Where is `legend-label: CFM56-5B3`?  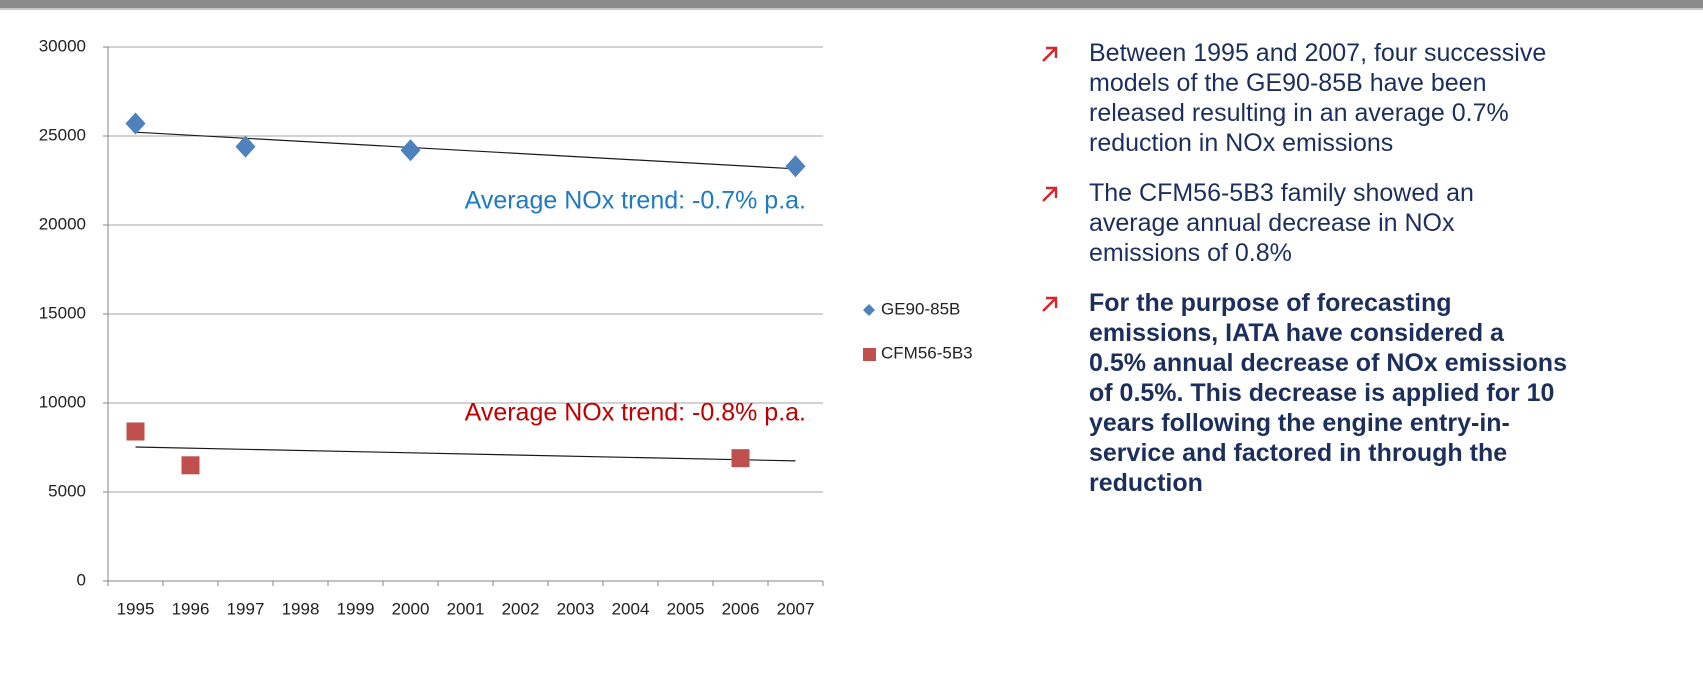 legend-label: CFM56-5B3 is located at coordinates (927, 352).